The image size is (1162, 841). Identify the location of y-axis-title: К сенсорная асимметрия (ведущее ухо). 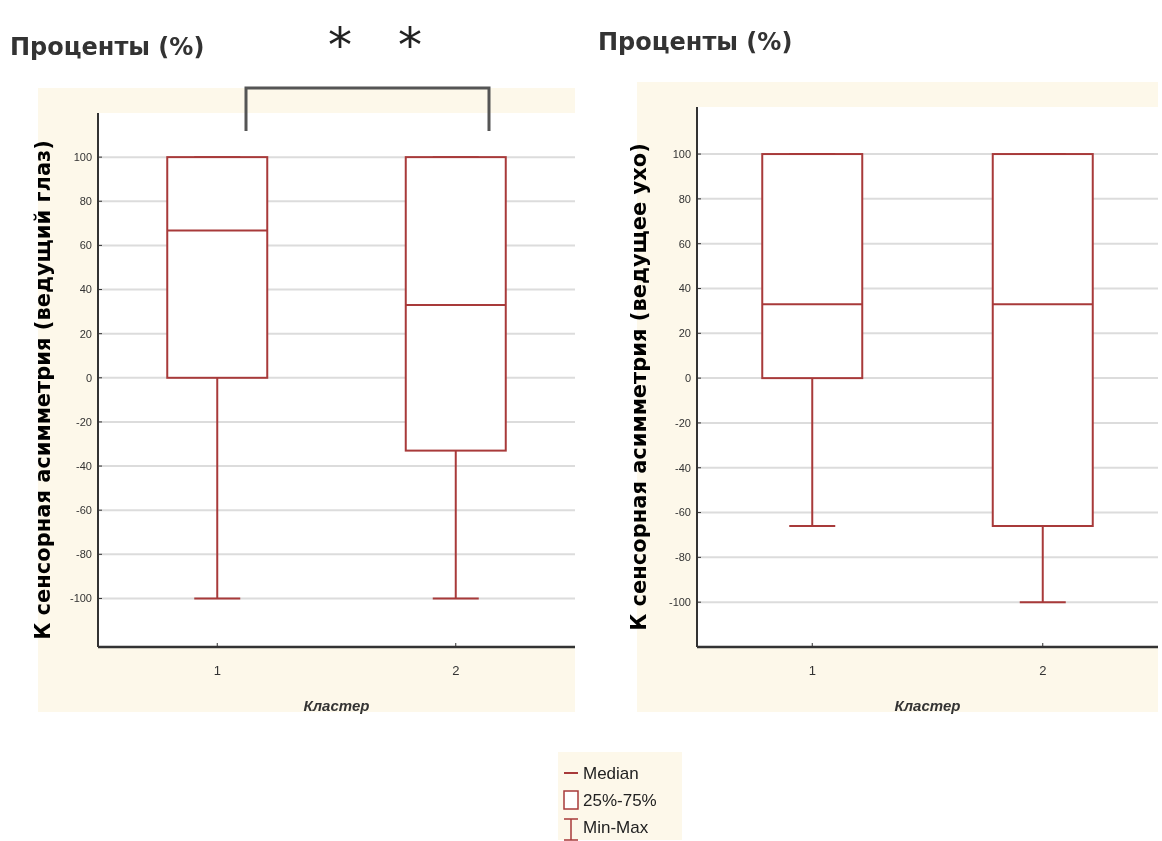
(639, 387).